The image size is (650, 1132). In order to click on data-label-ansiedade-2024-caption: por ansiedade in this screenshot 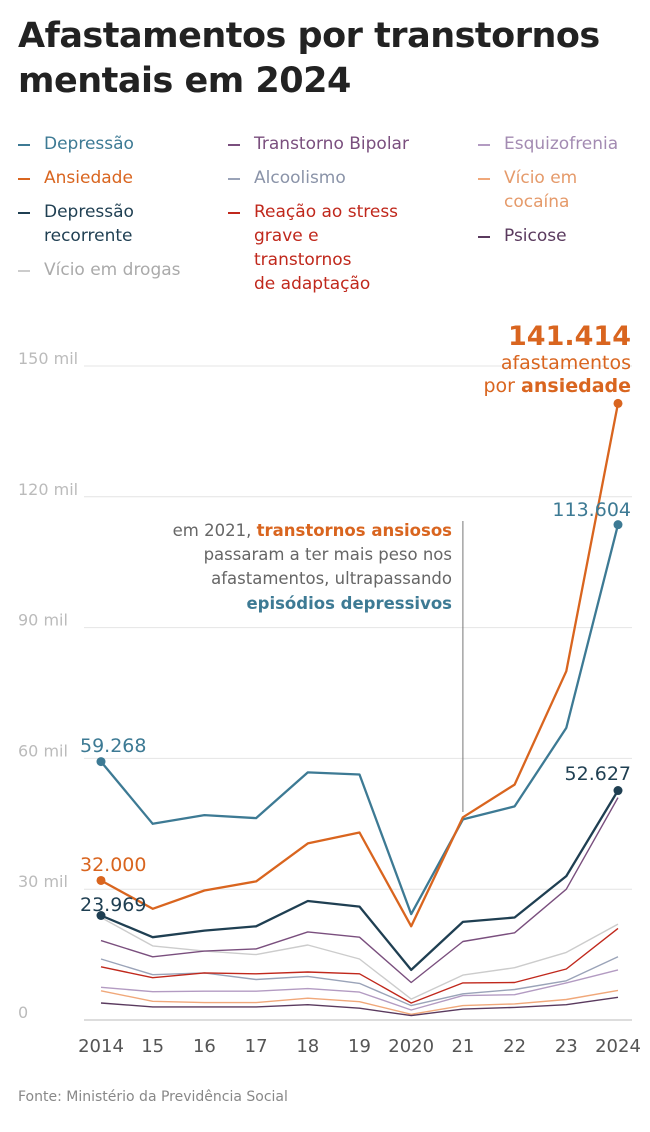, I will do `click(557, 386)`.